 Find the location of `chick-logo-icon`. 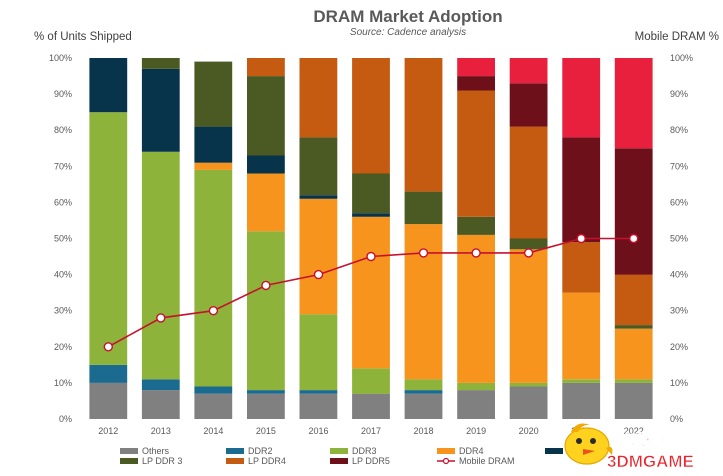

chick-logo-icon is located at coordinates (588, 444).